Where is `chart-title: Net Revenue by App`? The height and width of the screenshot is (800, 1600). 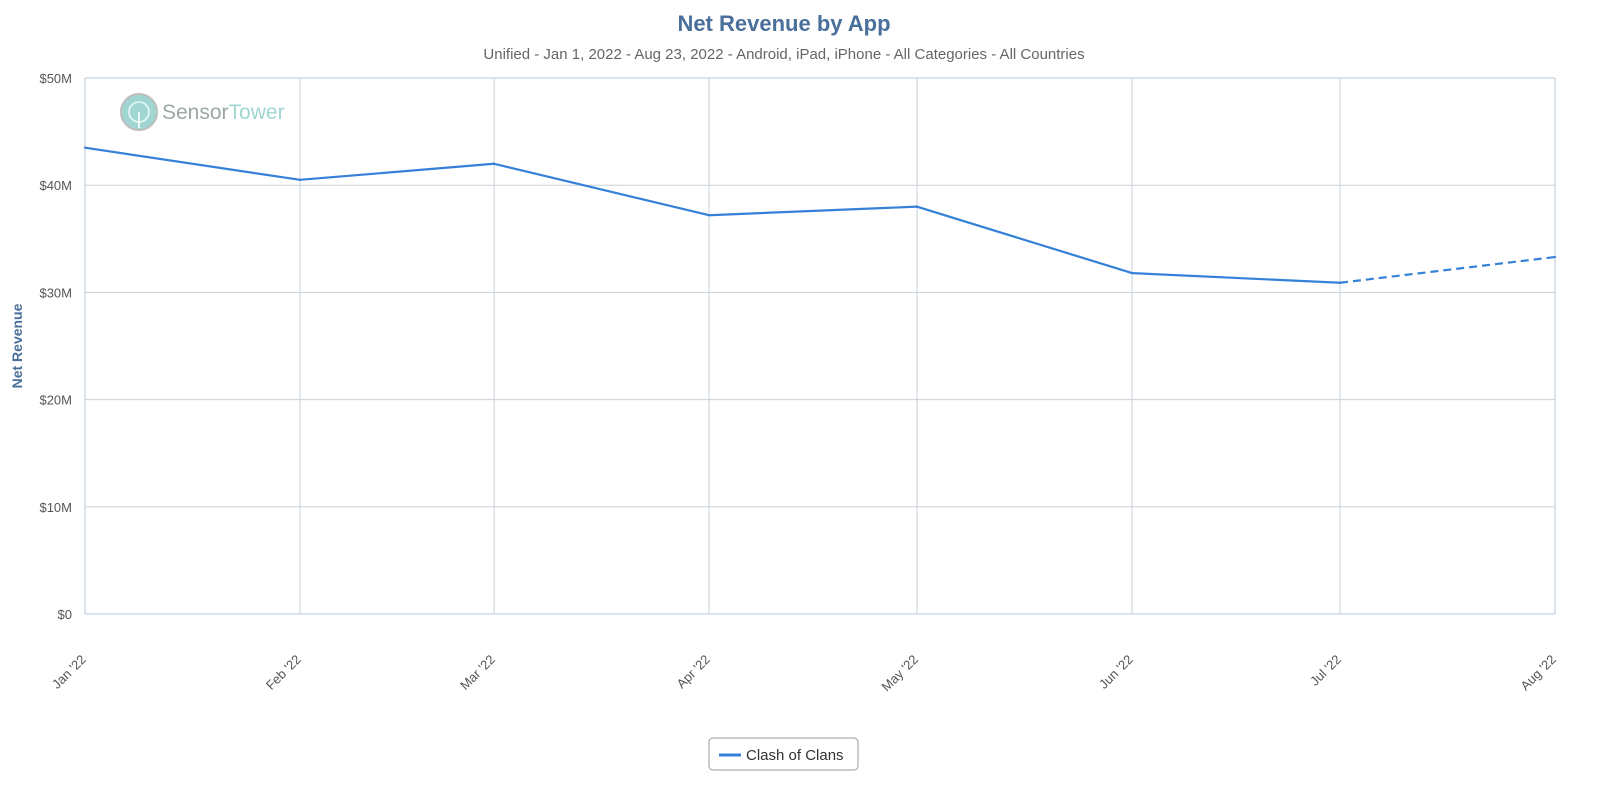 chart-title: Net Revenue by App is located at coordinates (783, 23).